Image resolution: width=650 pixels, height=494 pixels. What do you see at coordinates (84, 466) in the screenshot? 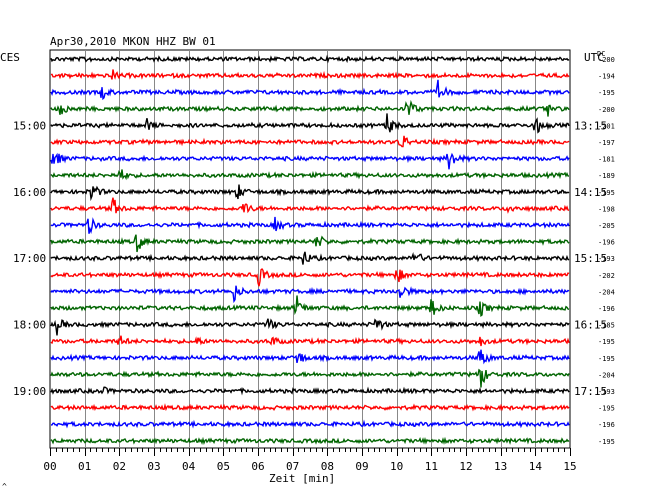
I see `x-tick-label: 01` at bounding box center [84, 466].